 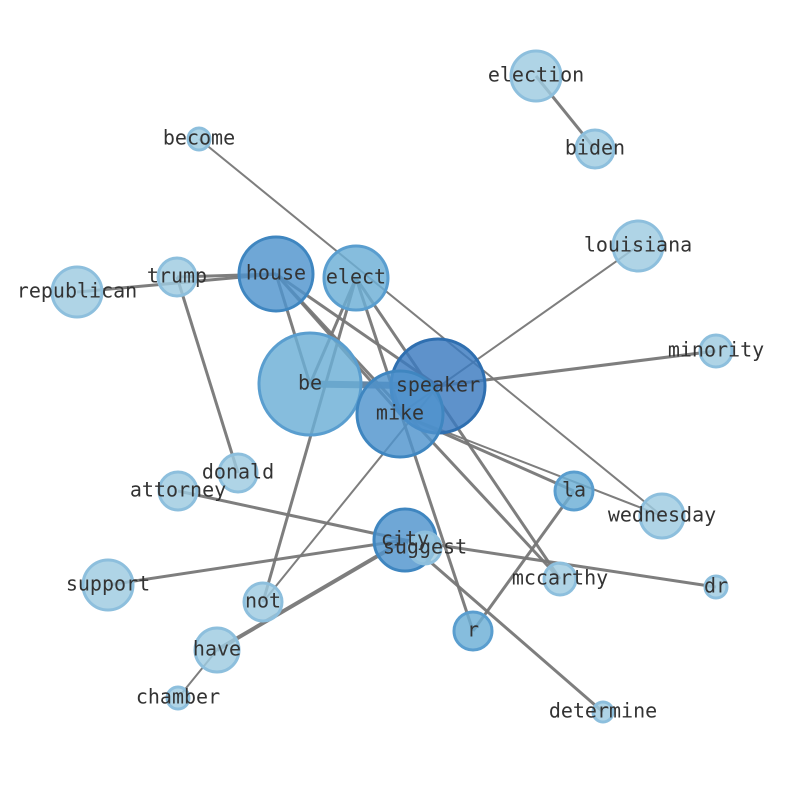 I want to click on node-label: city, so click(x=405, y=539).